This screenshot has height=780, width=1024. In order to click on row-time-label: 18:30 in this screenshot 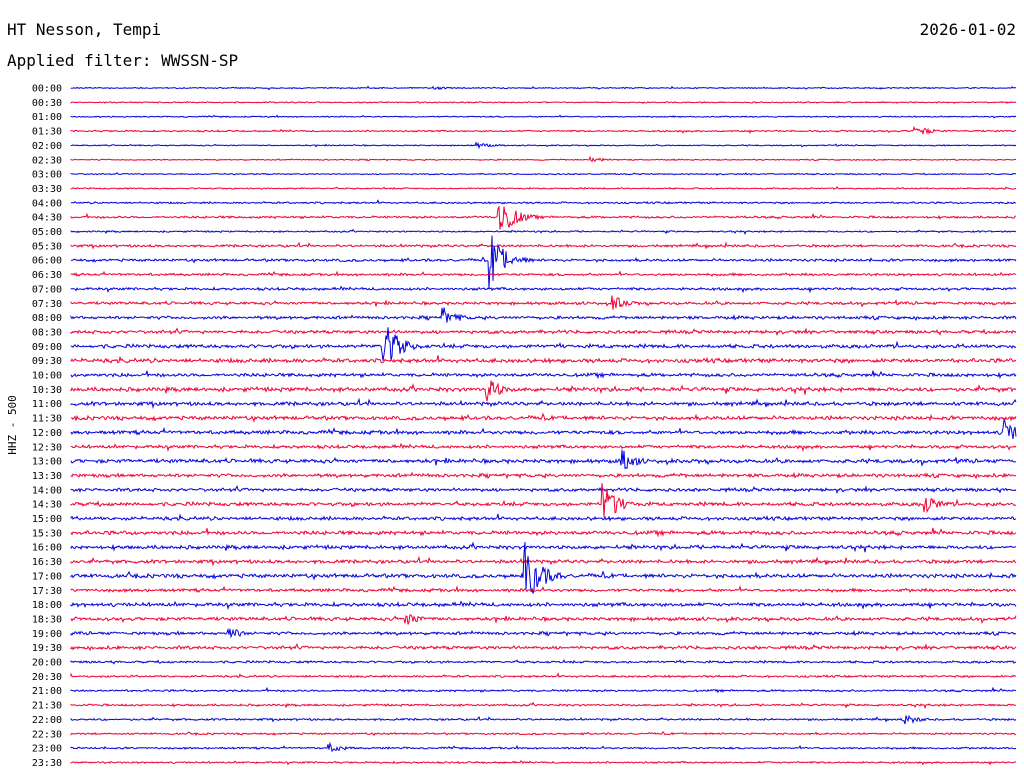, I will do `click(47, 619)`.